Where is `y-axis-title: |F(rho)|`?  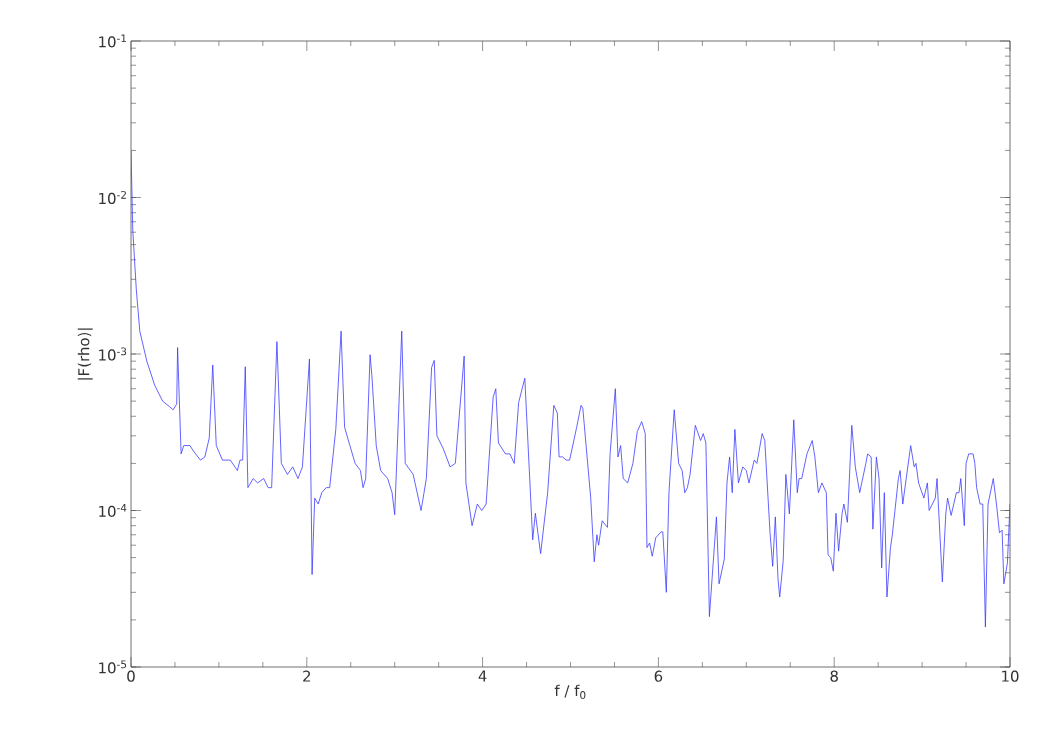 y-axis-title: |F(rho)| is located at coordinates (85, 354).